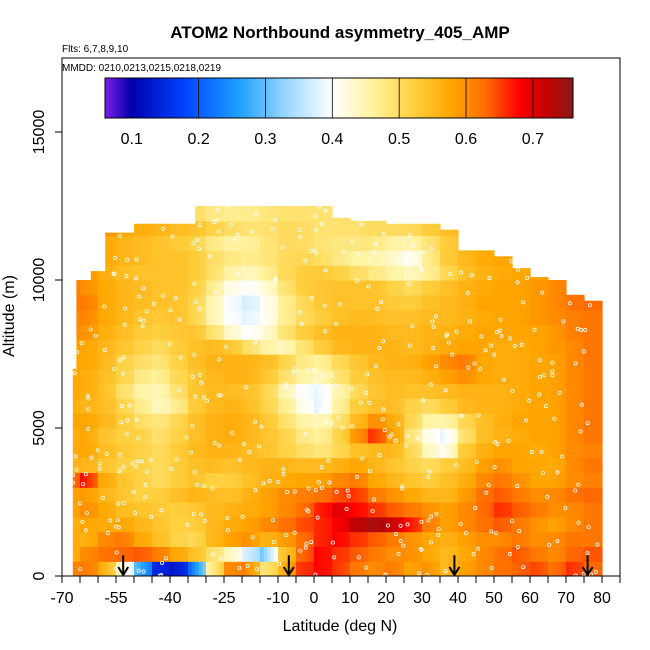 Image resolution: width=650 pixels, height=650 pixels. I want to click on x-tick-label: 10, so click(350, 598).